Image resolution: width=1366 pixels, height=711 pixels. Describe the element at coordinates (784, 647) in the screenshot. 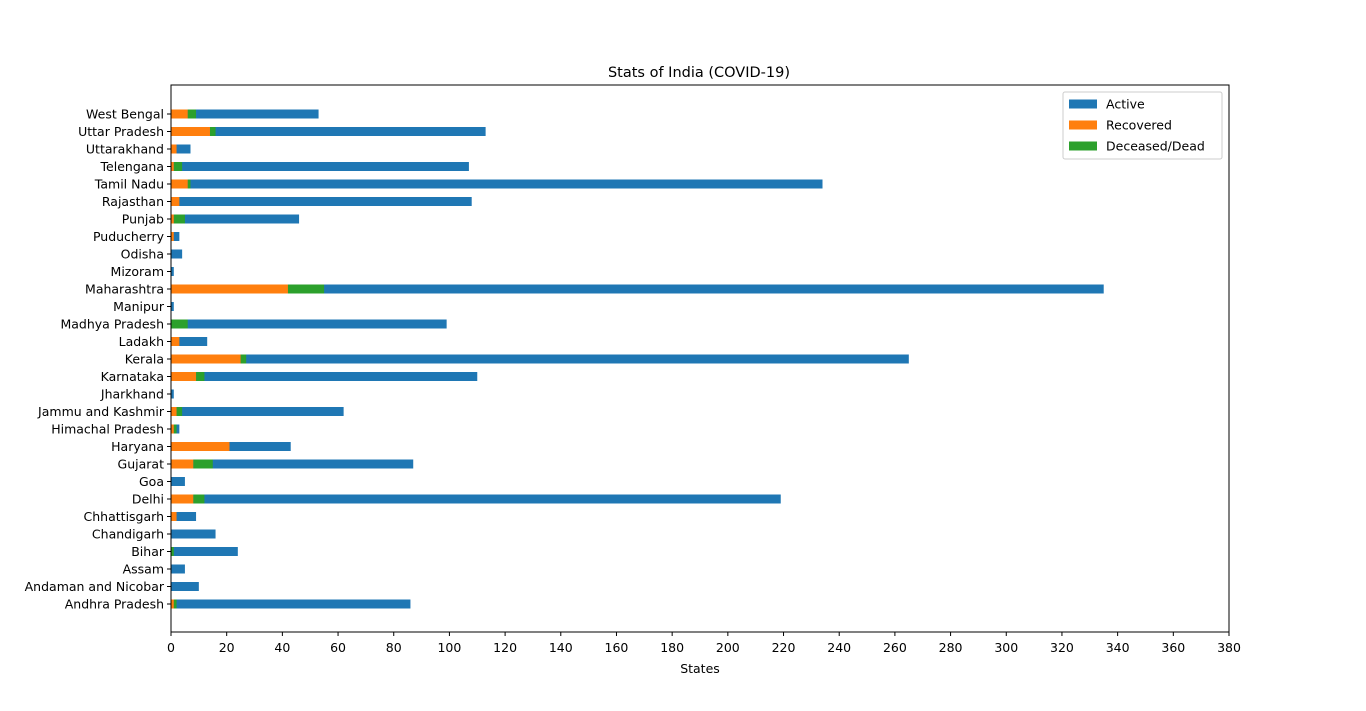

I see `x-tick-label: 220` at that location.